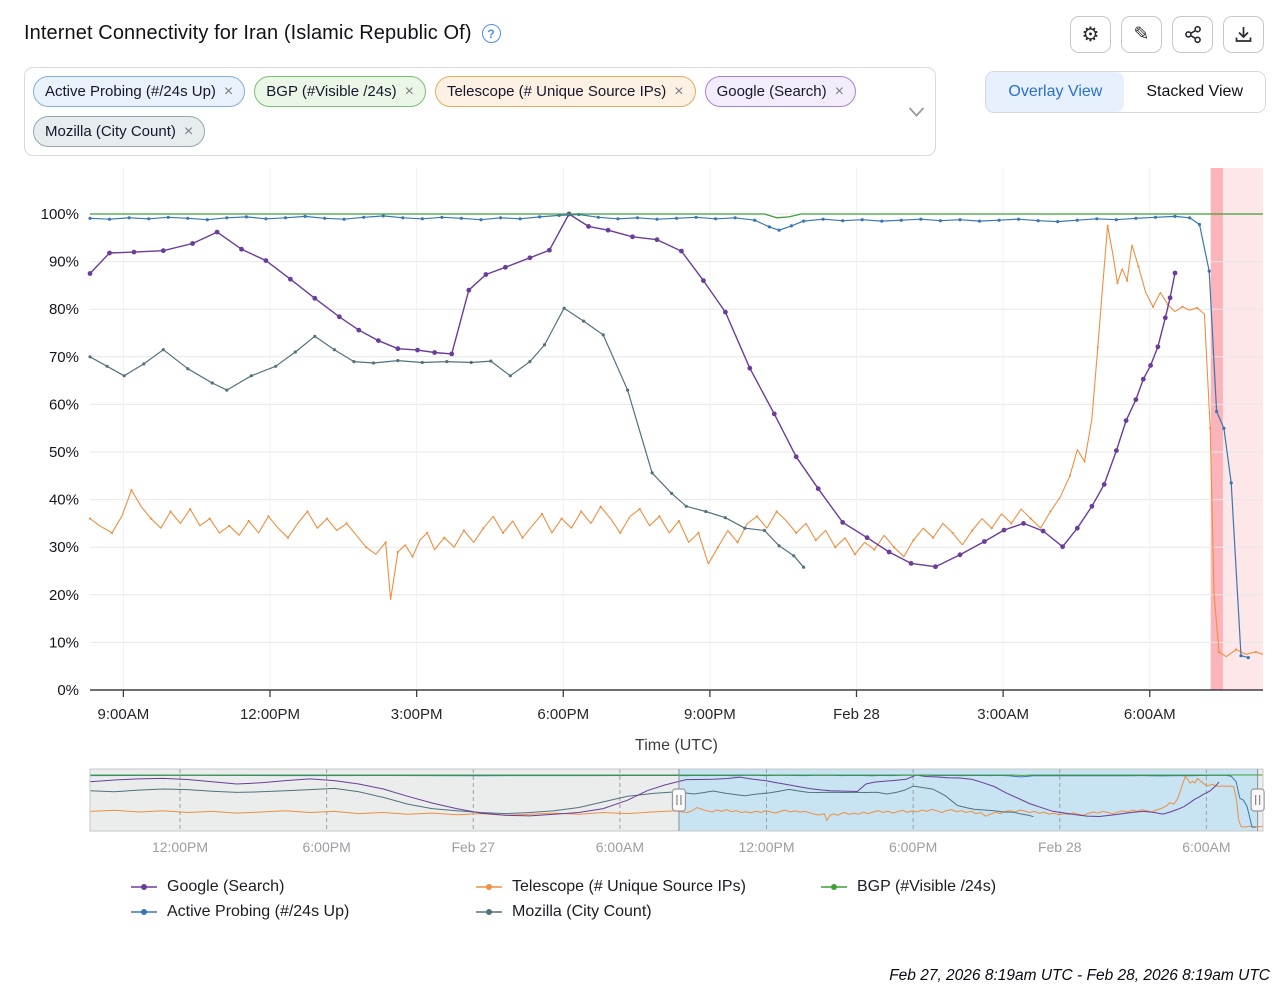 The image size is (1280, 999). Describe the element at coordinates (226, 886) in the screenshot. I see `legend-label: Google (Search)` at that location.